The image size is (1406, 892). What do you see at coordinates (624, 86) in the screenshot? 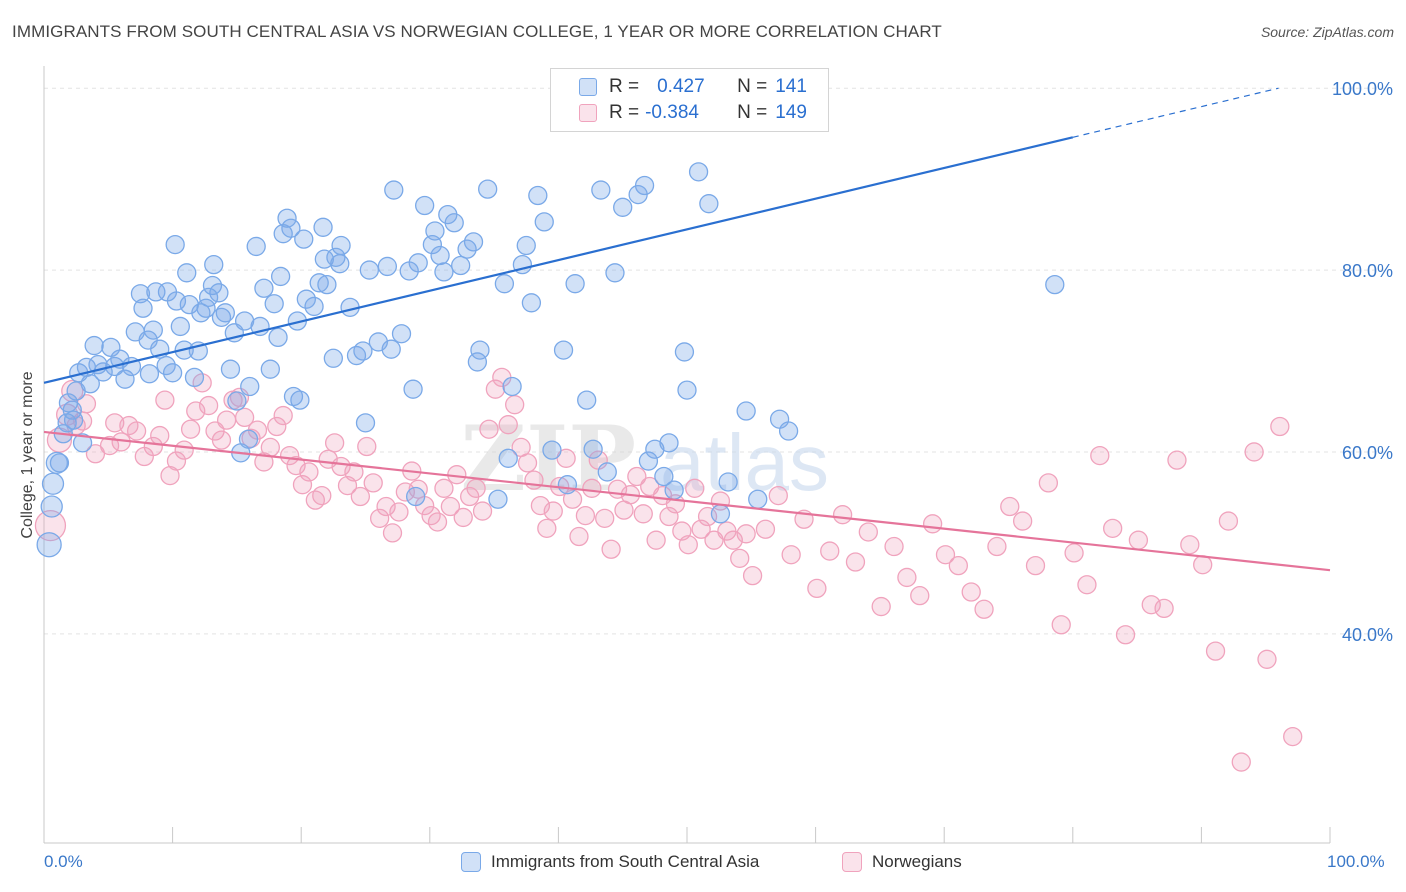
I see `legend-r-label-blue: R =` at bounding box center [624, 86].